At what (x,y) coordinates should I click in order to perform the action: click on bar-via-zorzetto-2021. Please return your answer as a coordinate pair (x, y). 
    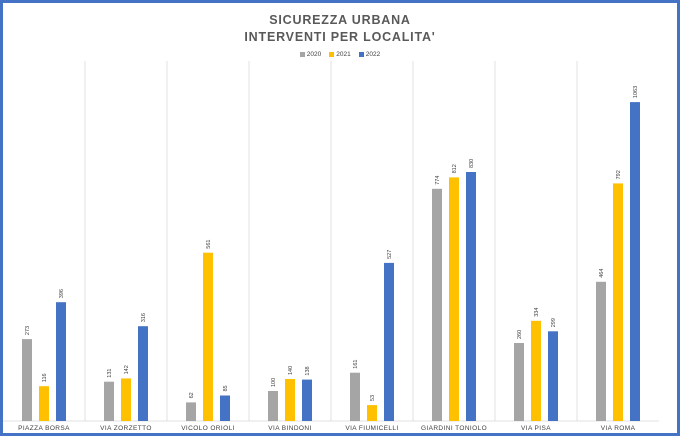
    Looking at the image, I should click on (126, 399).